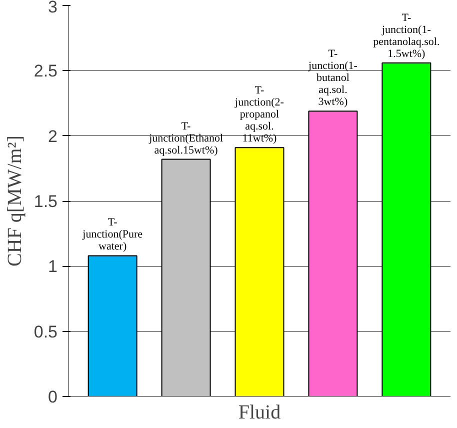 This screenshot has width=457, height=428. What do you see at coordinates (46, 71) in the screenshot?
I see `y-tick-label: 2.5` at bounding box center [46, 71].